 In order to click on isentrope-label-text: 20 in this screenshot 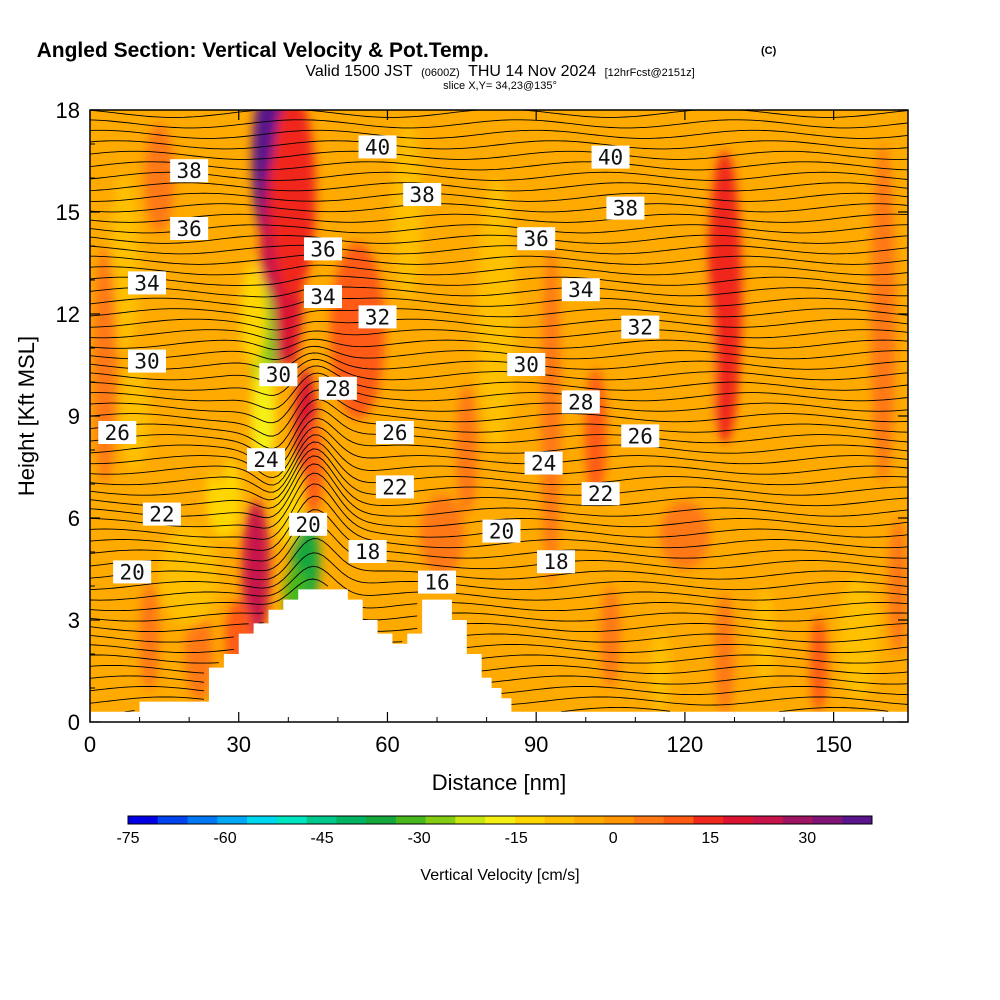, I will do `click(501, 532)`.